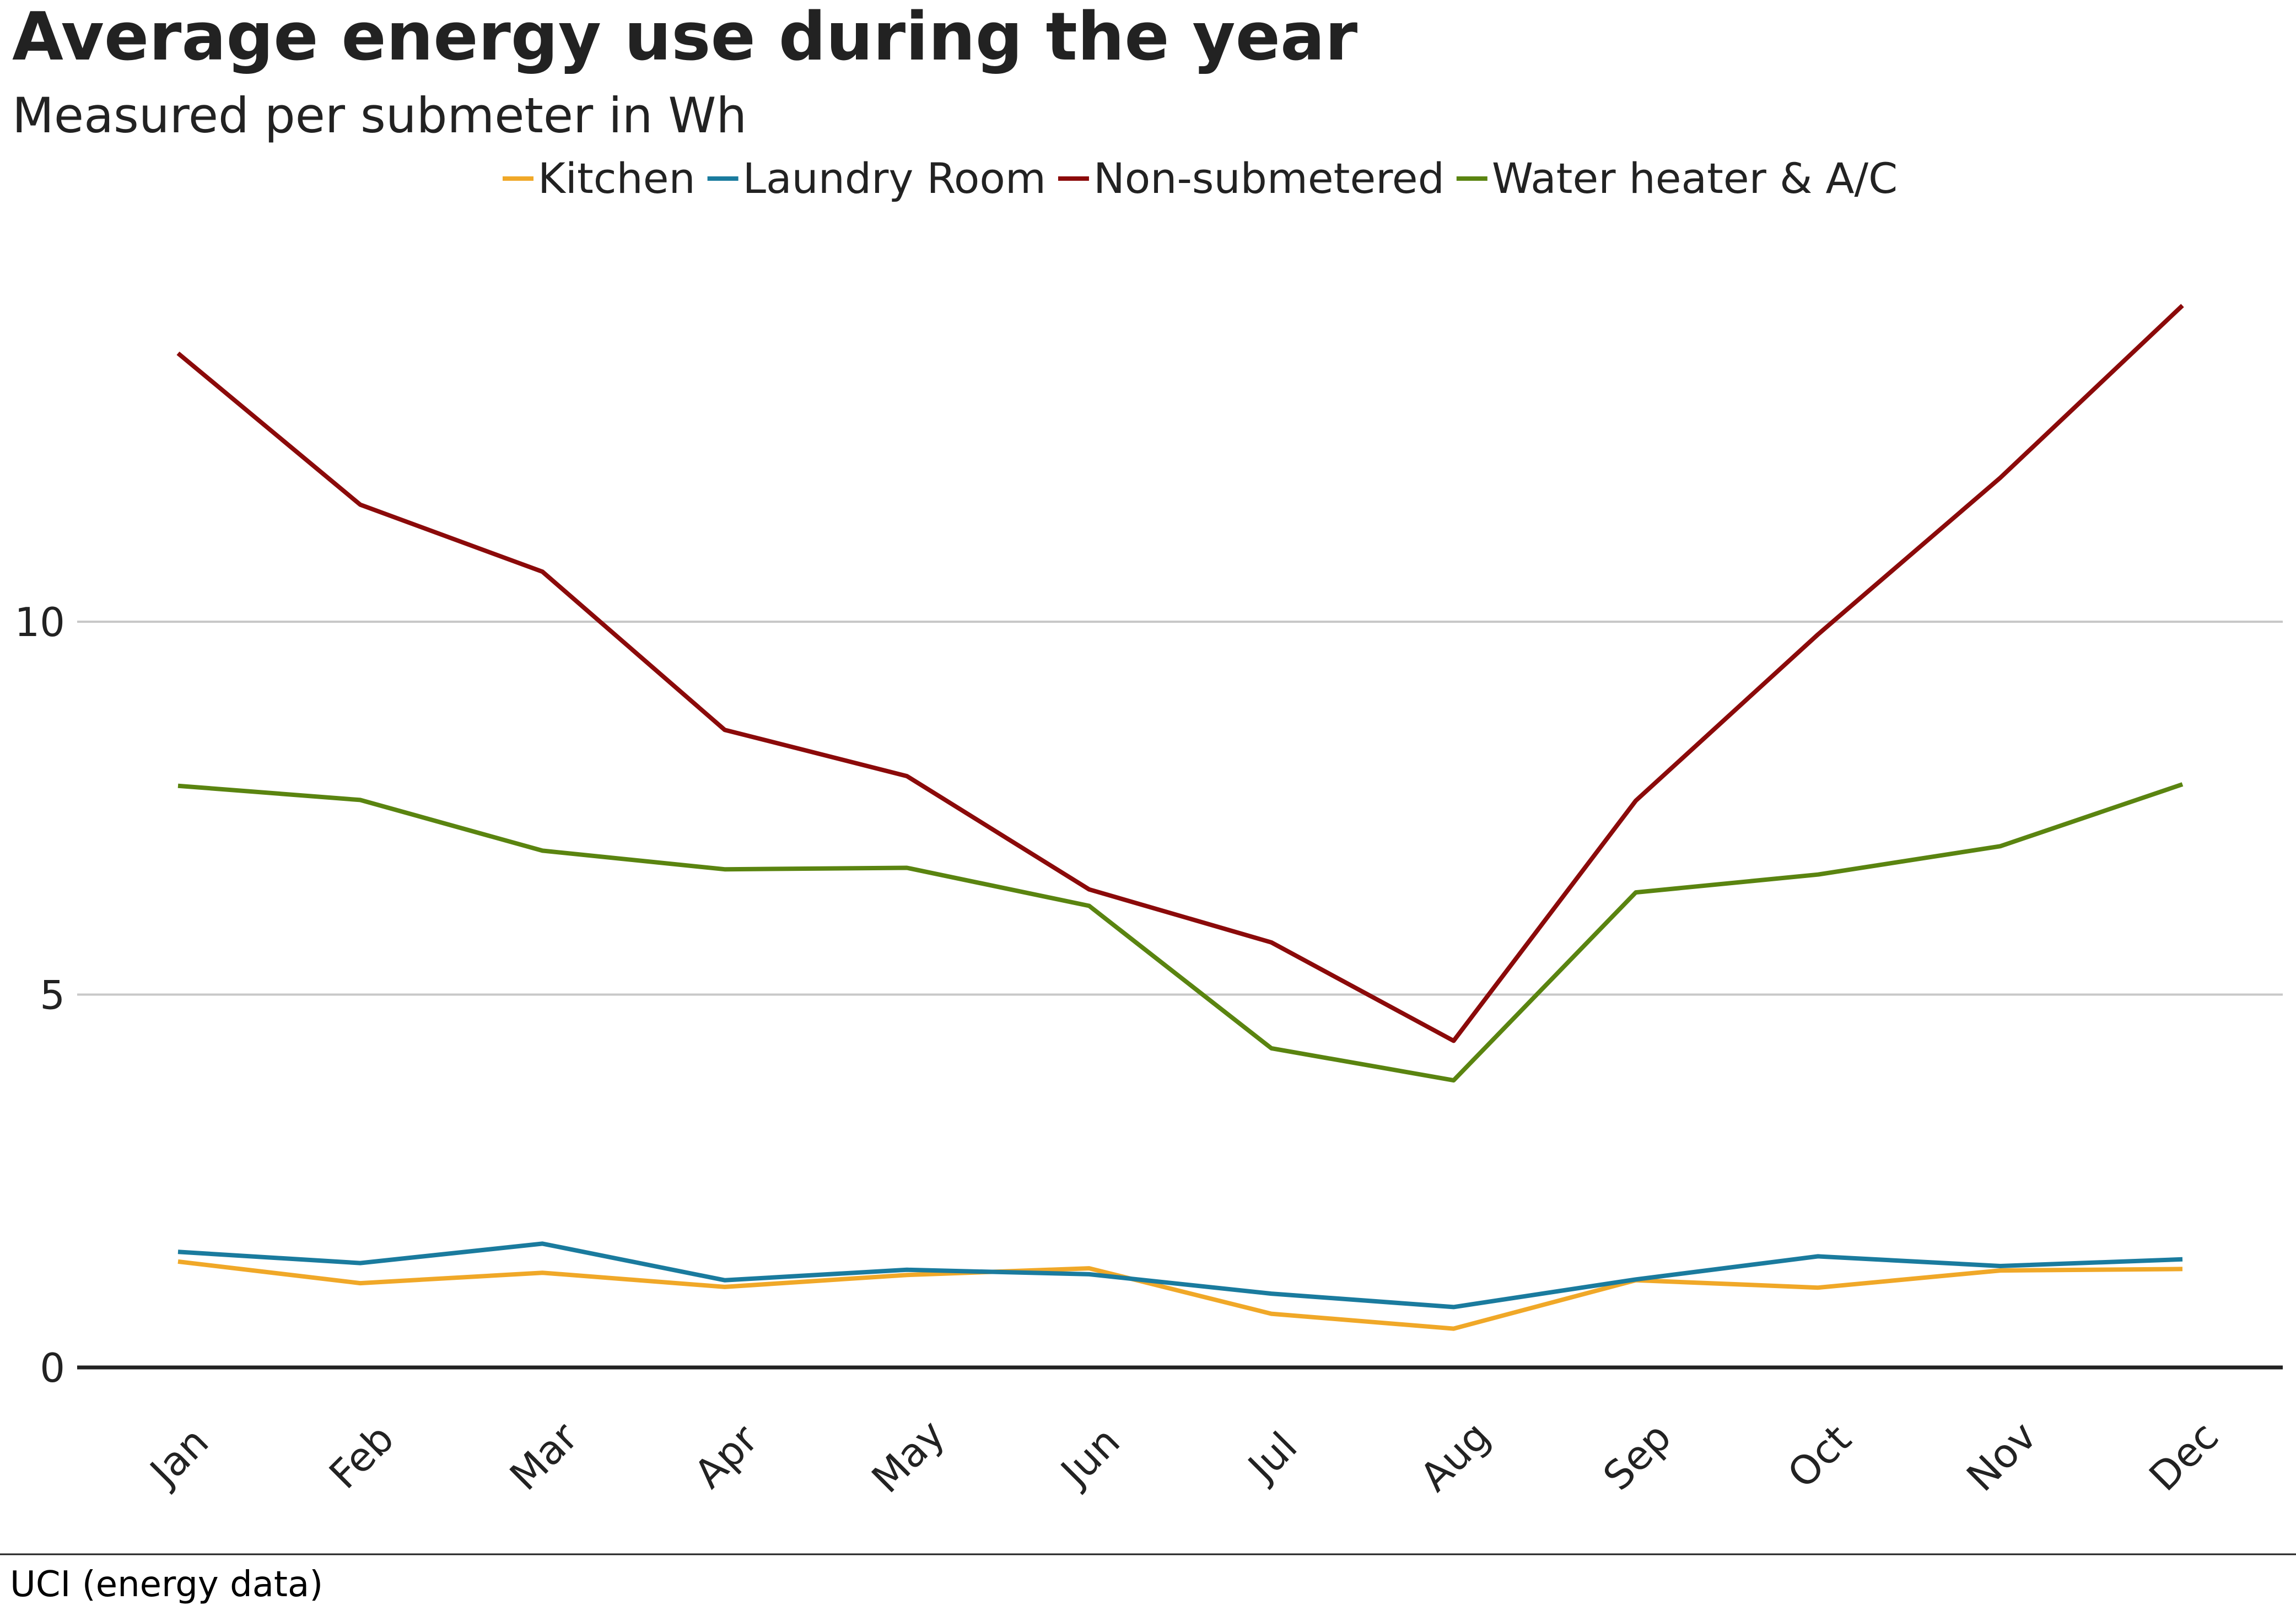  Describe the element at coordinates (53, 996) in the screenshot. I see `y-tick-label: 5` at that location.